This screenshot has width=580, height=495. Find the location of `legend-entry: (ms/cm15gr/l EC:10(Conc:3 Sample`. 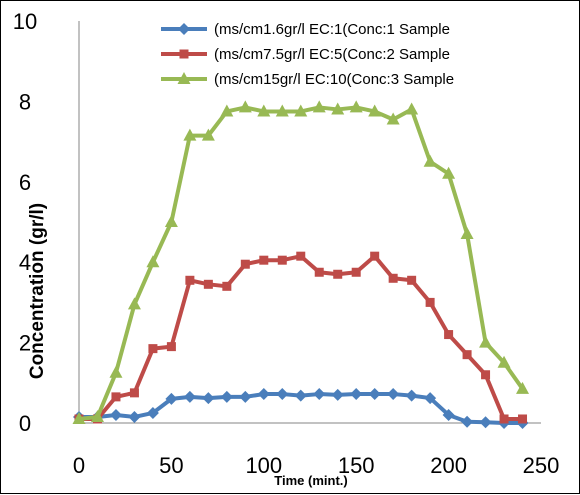

legend-entry: (ms/cm15gr/l EC:10(Conc:3 Sample is located at coordinates (307, 79).